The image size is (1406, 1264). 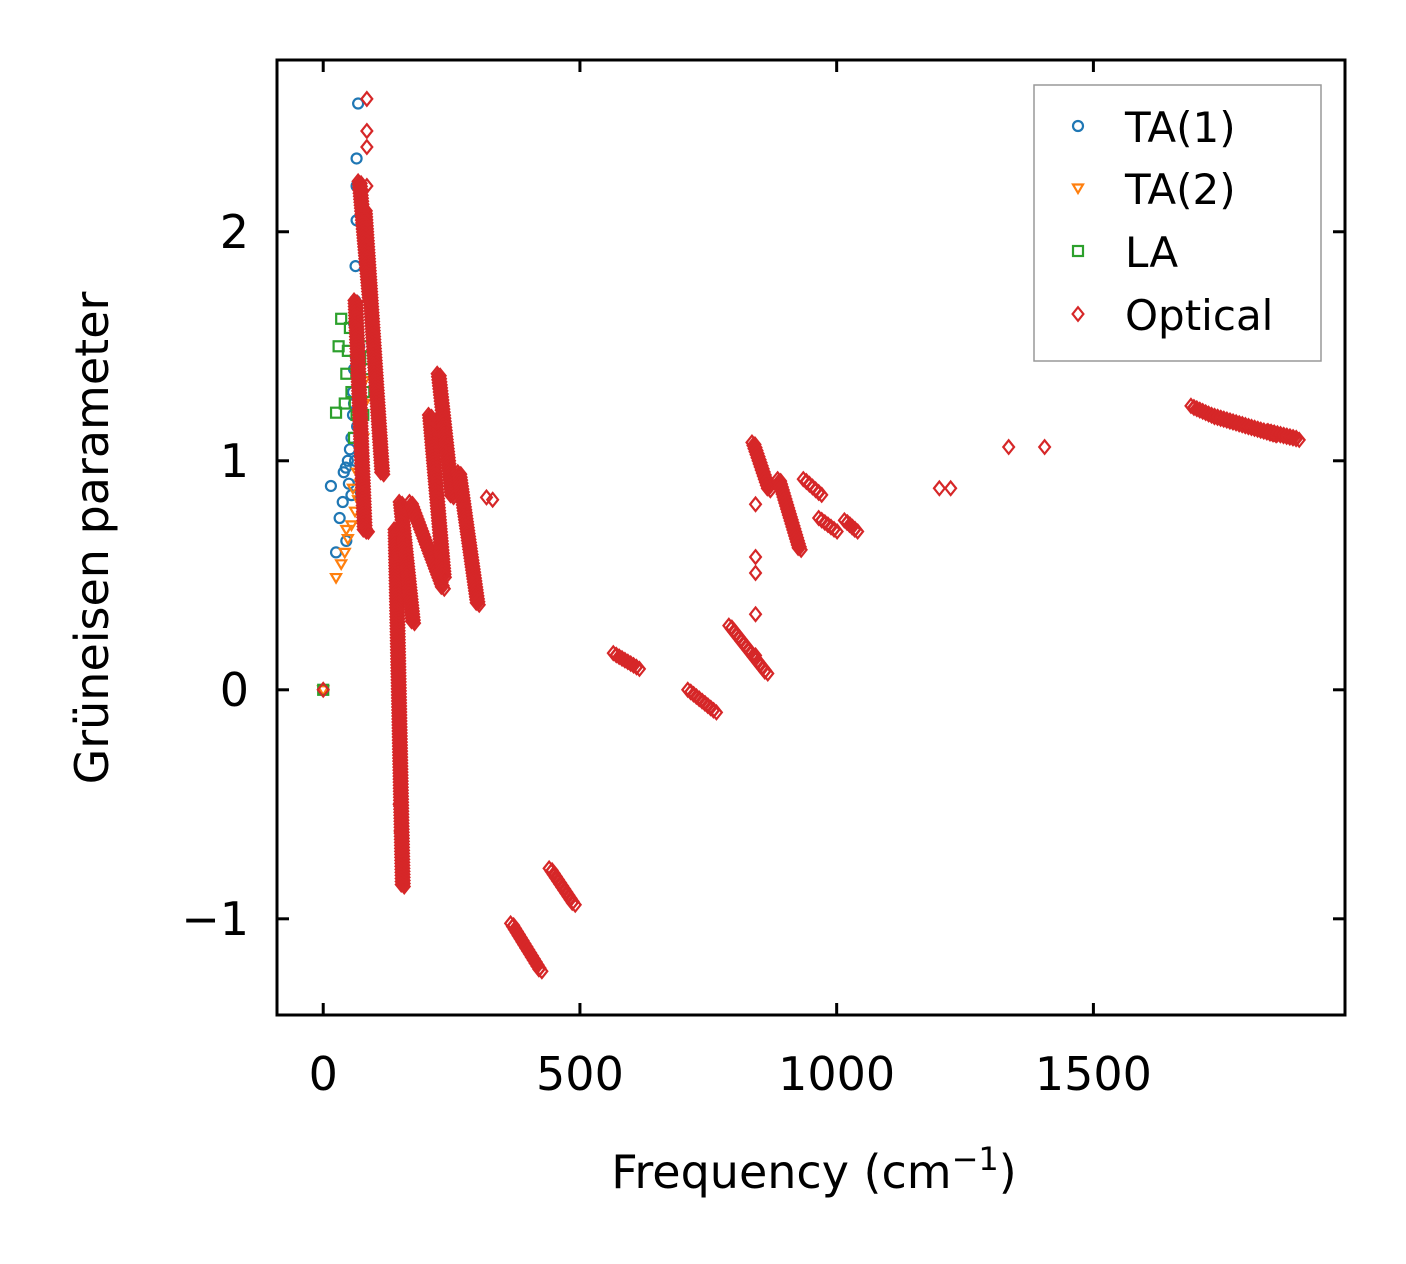 What do you see at coordinates (323, 1074) in the screenshot?
I see `x-tick-label: 0` at bounding box center [323, 1074].